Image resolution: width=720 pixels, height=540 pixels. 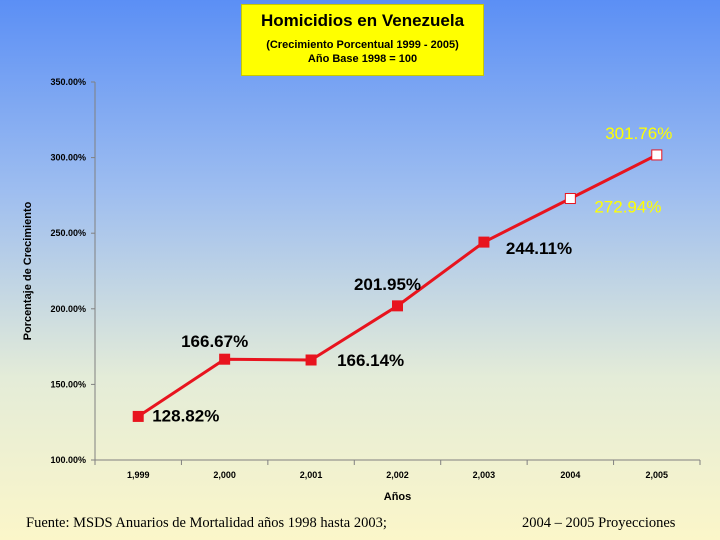 I want to click on x-axis-title: Años, so click(x=398, y=497).